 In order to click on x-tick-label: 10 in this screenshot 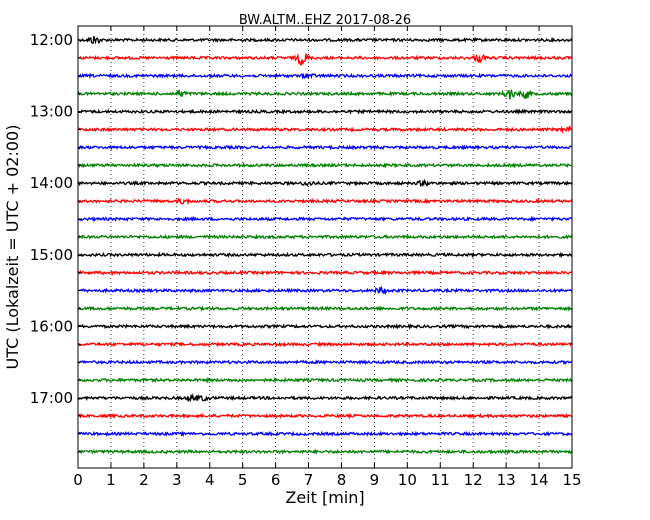, I will do `click(407, 480)`.